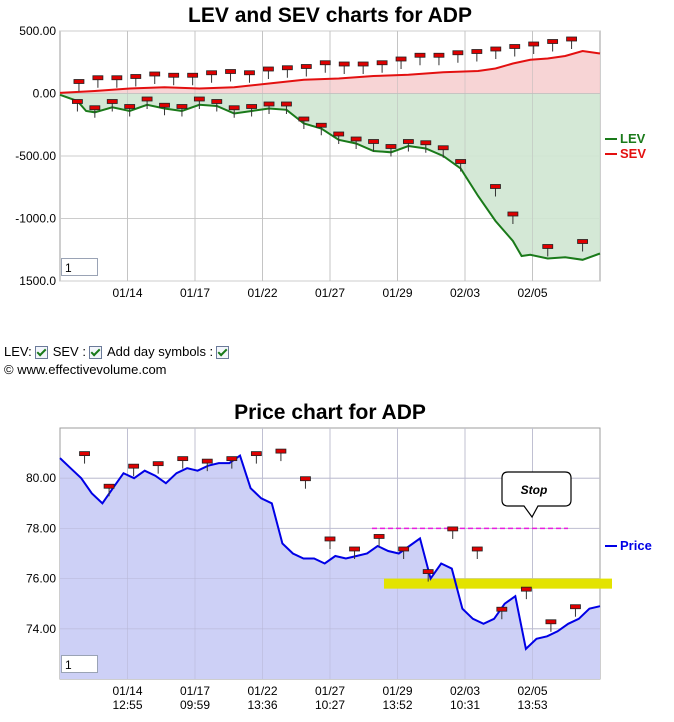 This screenshot has width=674, height=722. Describe the element at coordinates (397, 691) in the screenshot. I see `price-xtick-date: 01/29` at that location.